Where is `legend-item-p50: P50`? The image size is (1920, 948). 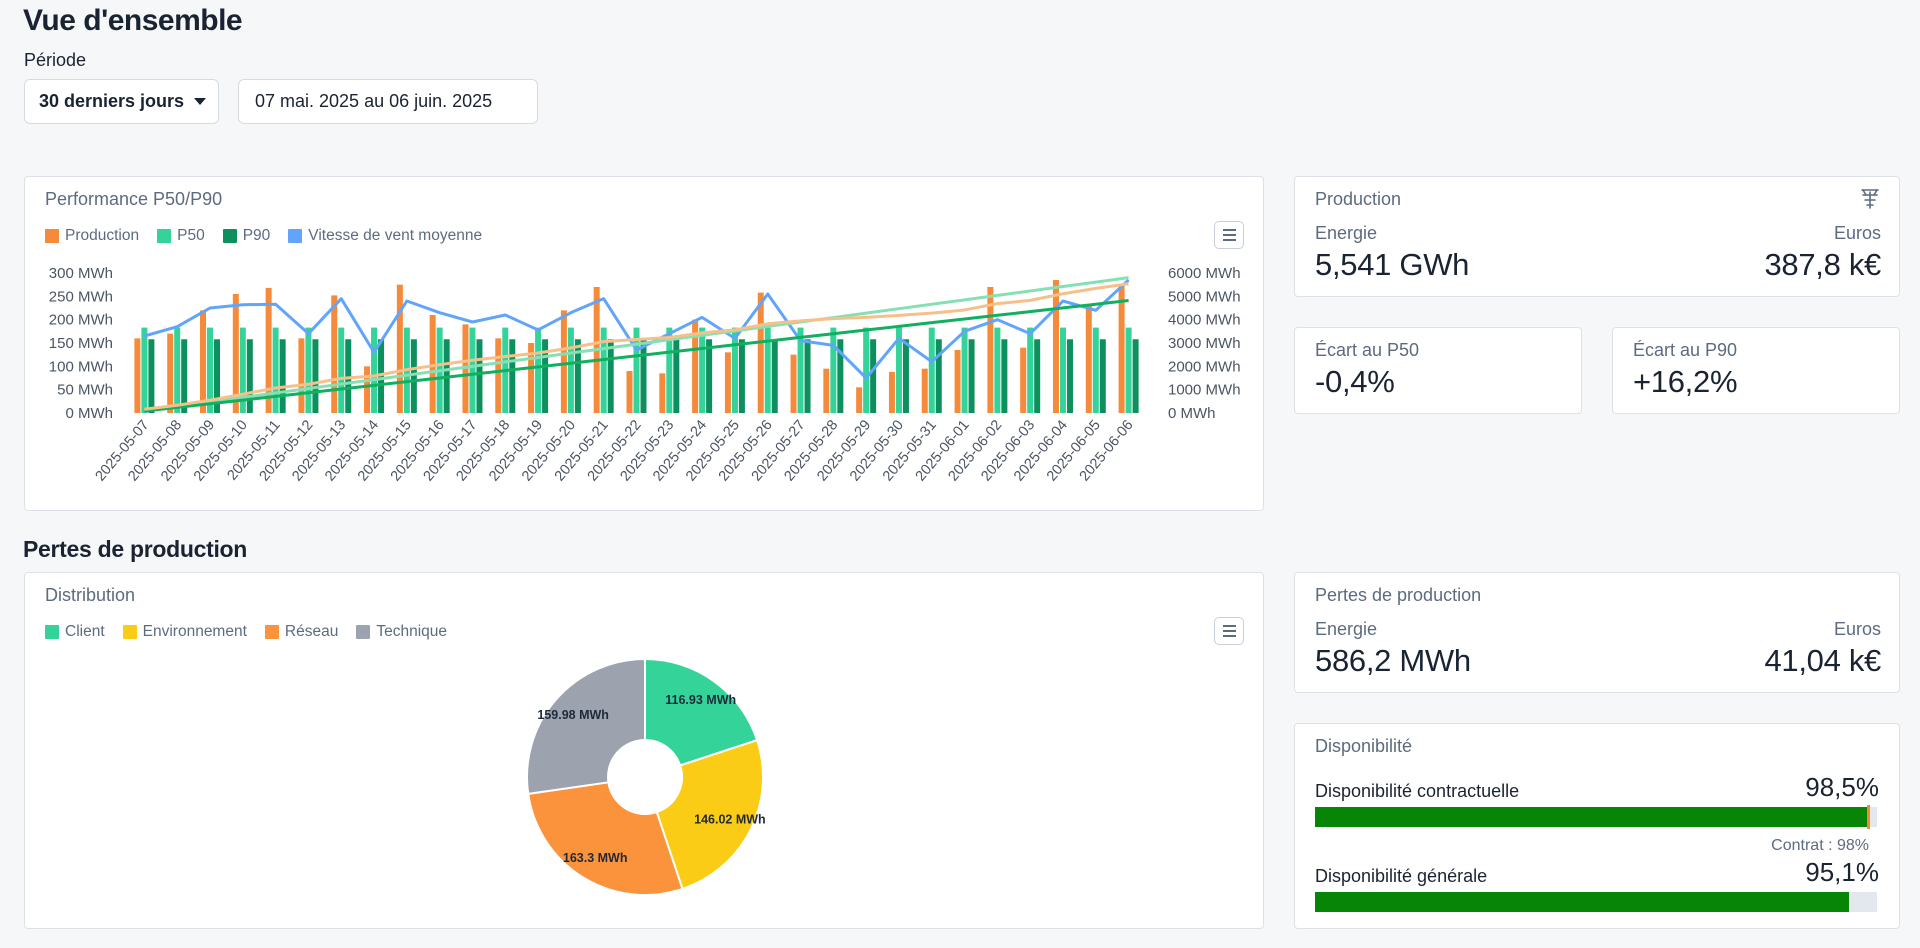 legend-item-p50: P50 is located at coordinates (181, 236).